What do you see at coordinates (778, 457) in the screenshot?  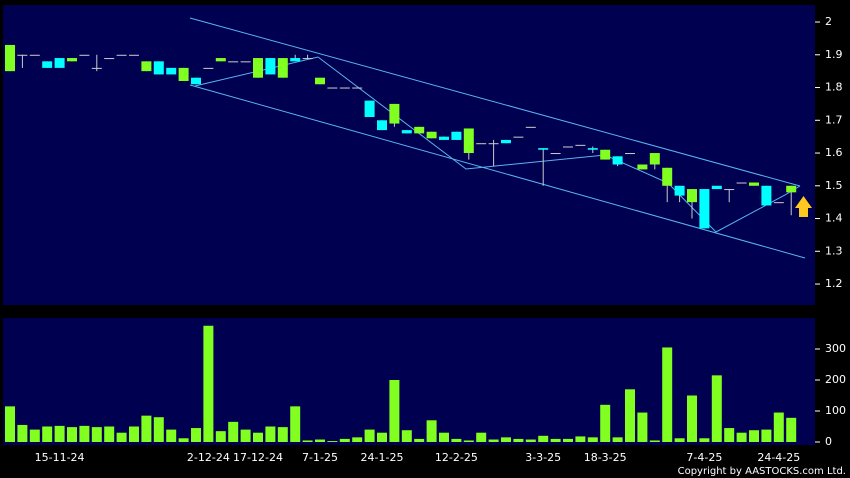 I see `x-tick-label: 24-4-25` at bounding box center [778, 457].